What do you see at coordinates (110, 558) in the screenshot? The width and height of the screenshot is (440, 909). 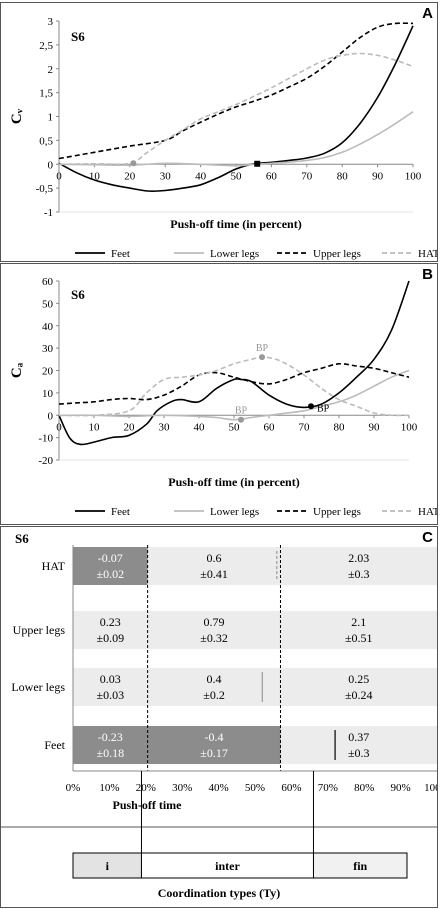 I see `segment-mean: -0.07` at bounding box center [110, 558].